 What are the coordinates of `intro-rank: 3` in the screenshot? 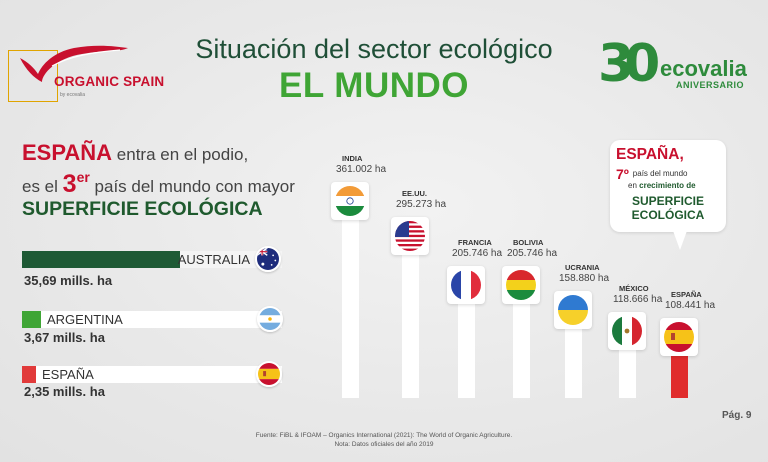 It's located at (69, 184).